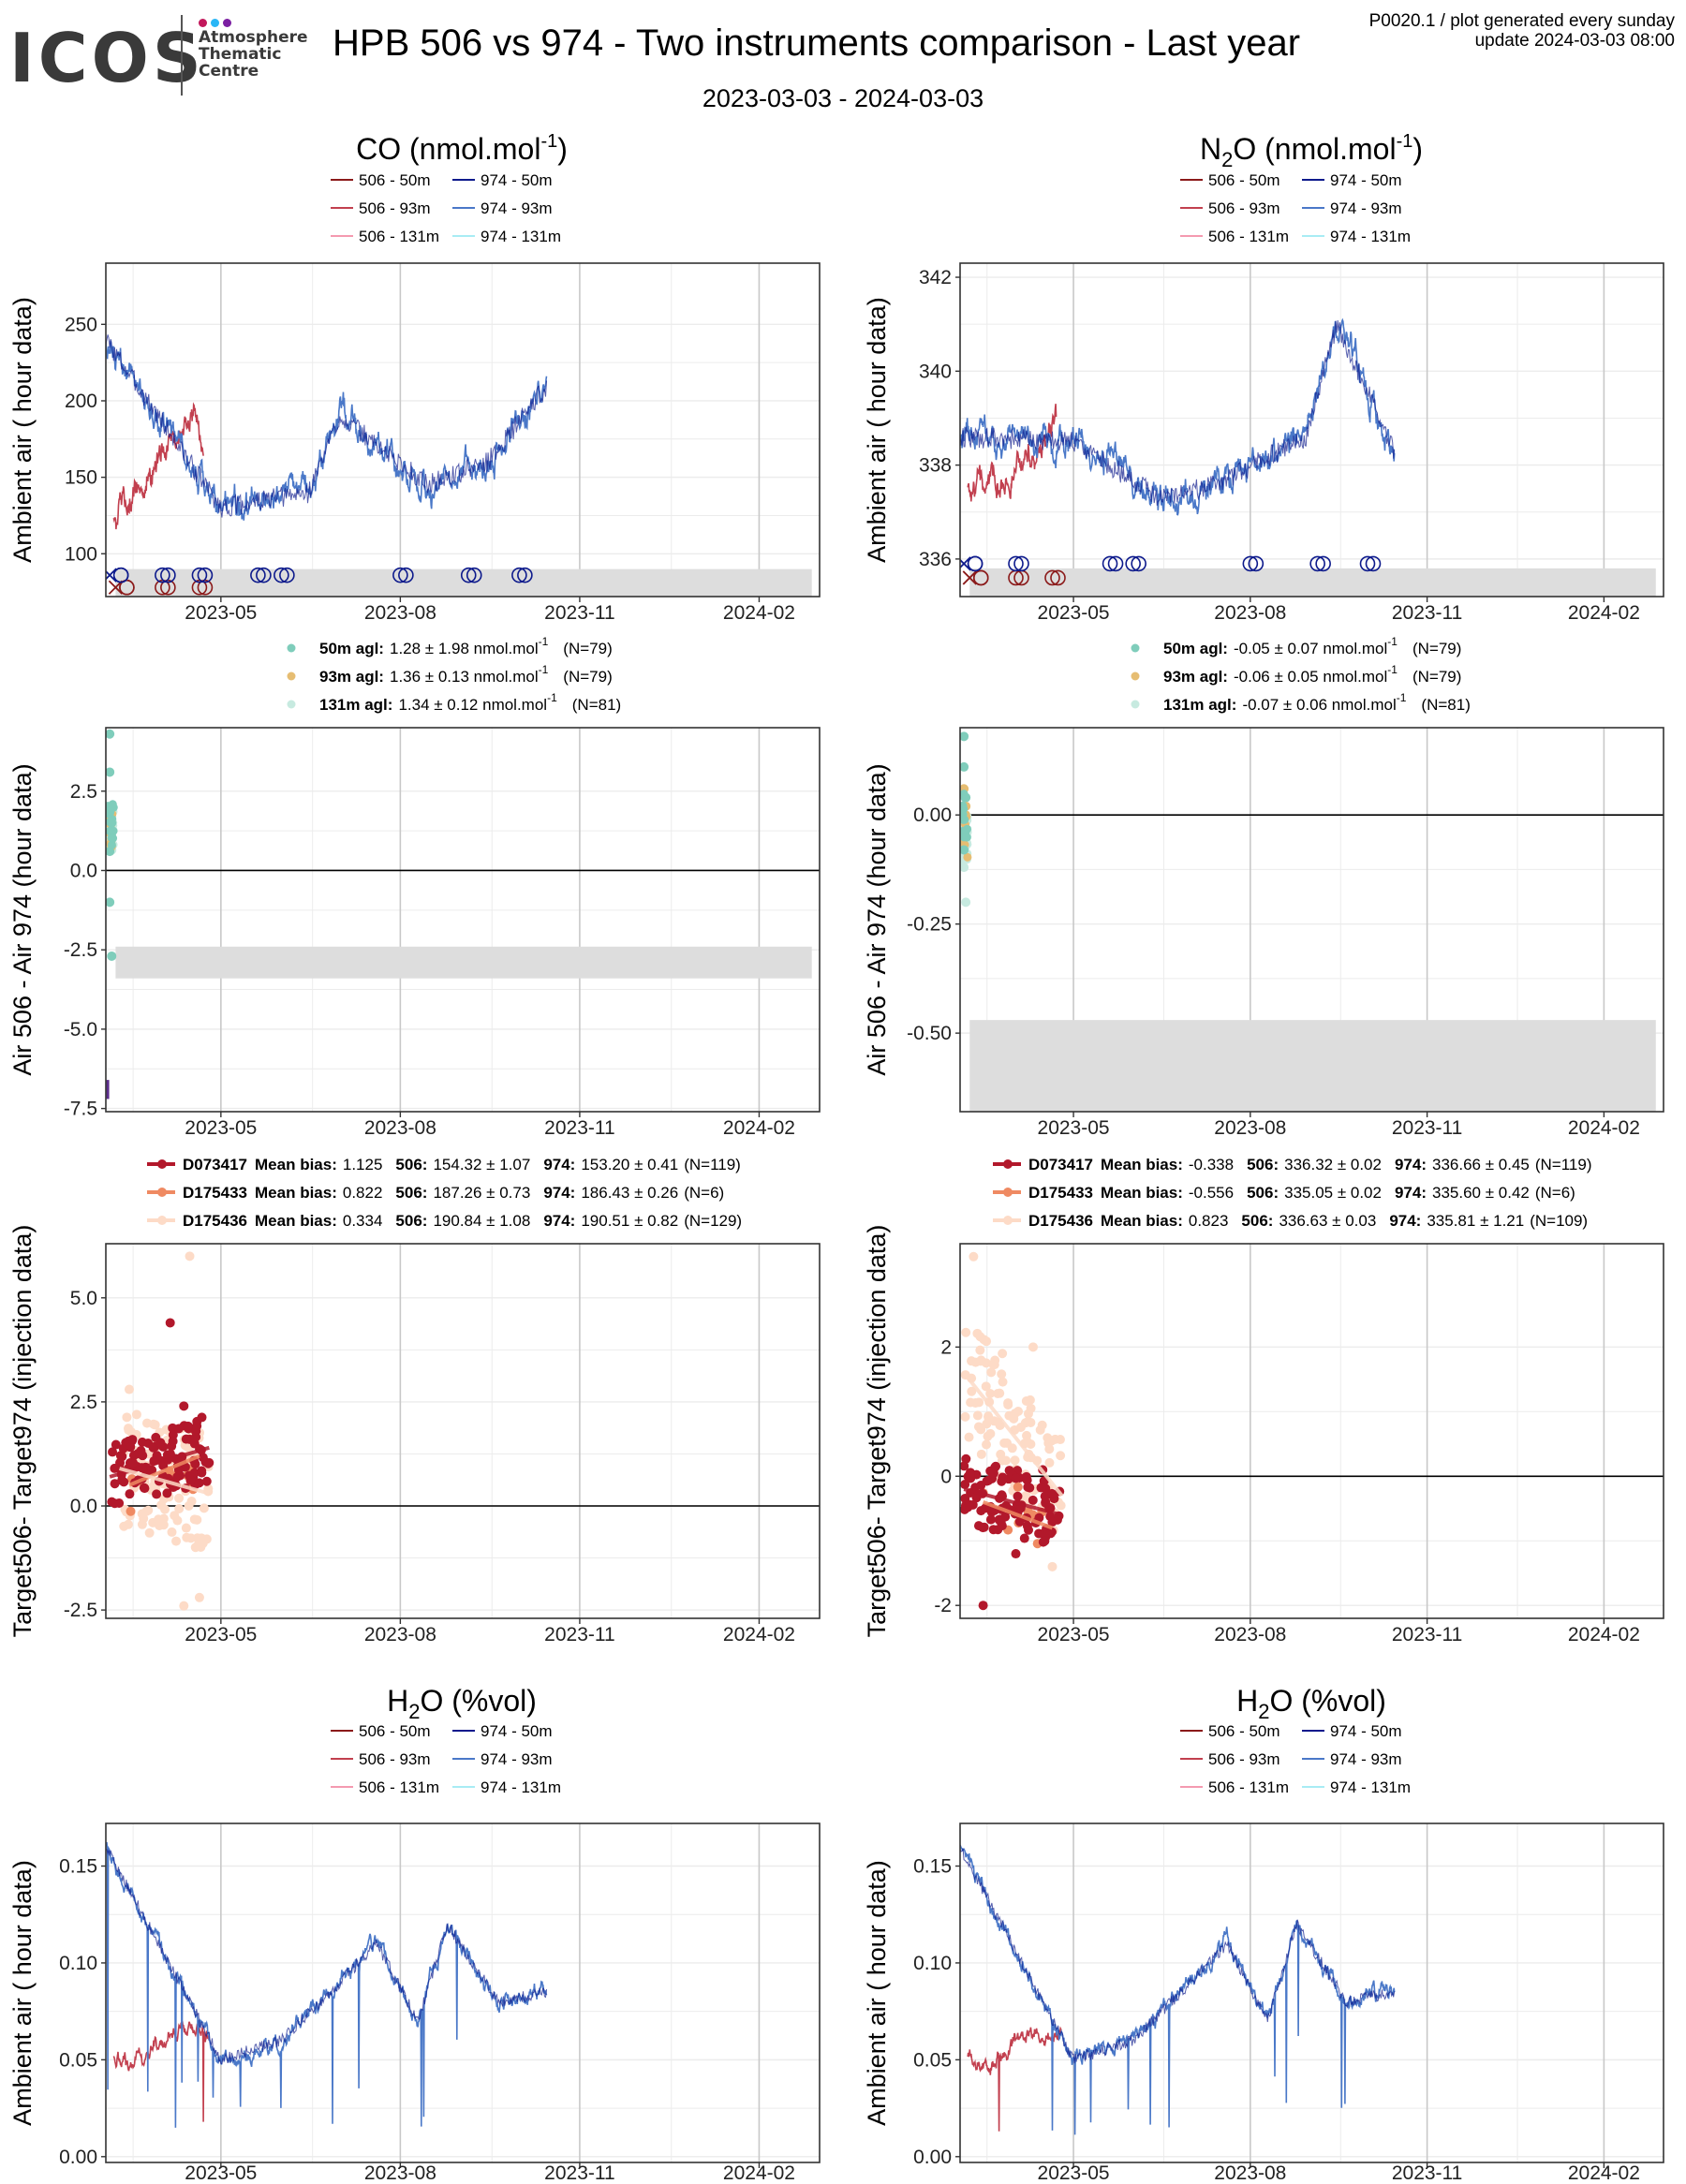 The height and width of the screenshot is (2184, 1686). What do you see at coordinates (22, 1993) in the screenshot?
I see `y-axis-label: Ambient air ( hour data)` at bounding box center [22, 1993].